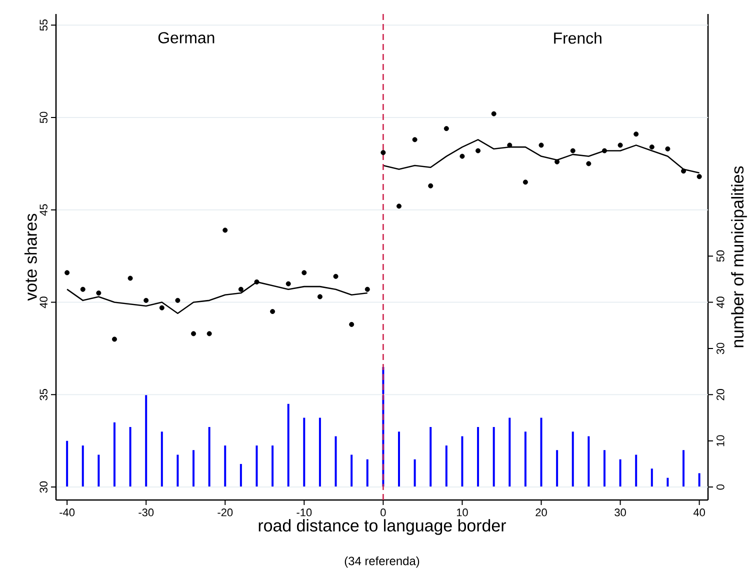 Image resolution: width=753 pixels, height=570 pixels. Describe the element at coordinates (382, 562) in the screenshot. I see `text: (34 referenda)` at that location.